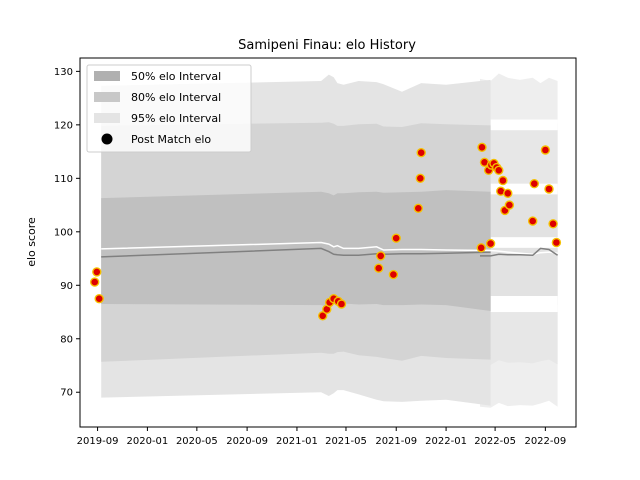 The image size is (640, 480). Describe the element at coordinates (197, 441) in the screenshot. I see `x-tick-label-2020-05: 2020-05` at that location.